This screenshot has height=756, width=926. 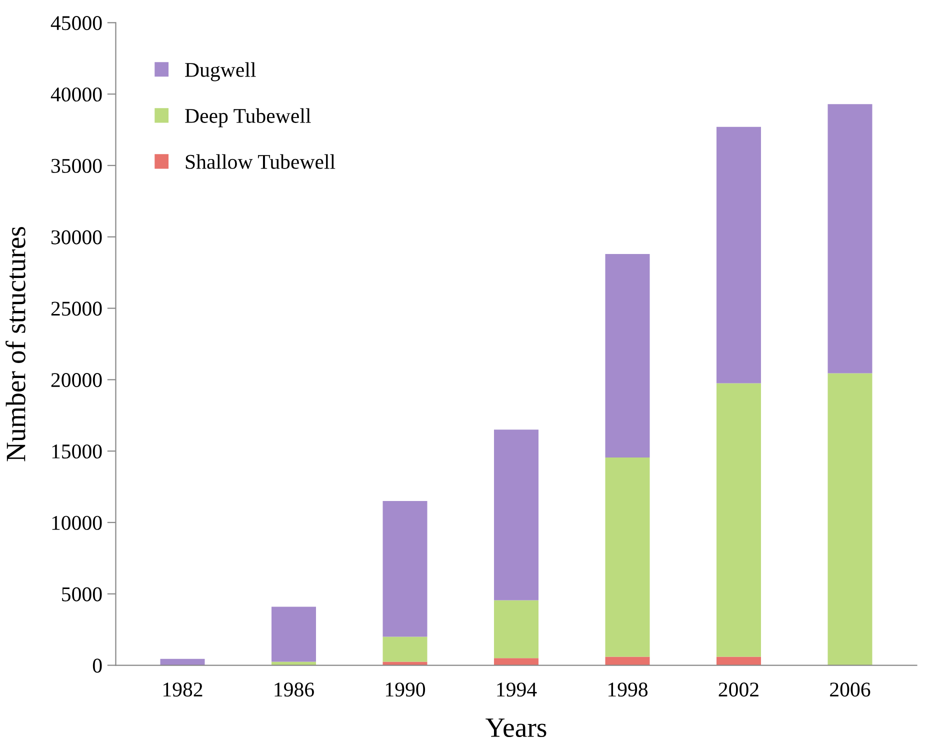 What do you see at coordinates (76, 380) in the screenshot?
I see `y-tick-label: 20000` at bounding box center [76, 380].